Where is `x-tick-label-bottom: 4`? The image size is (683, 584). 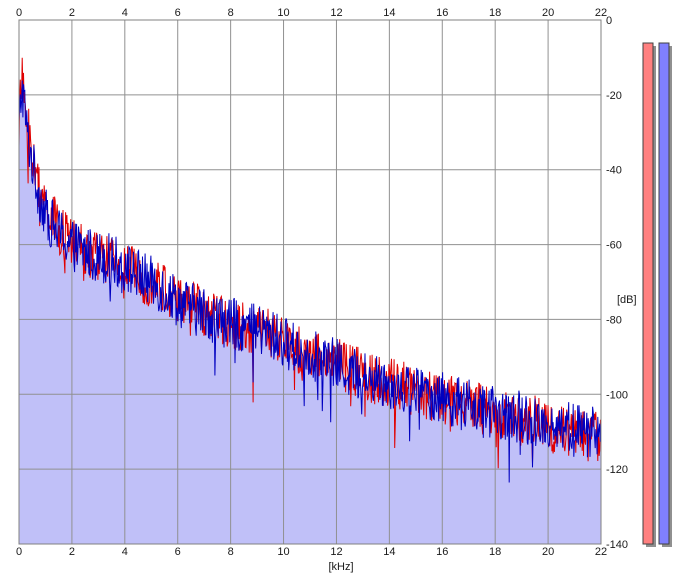 x-tick-label-bottom: 4 is located at coordinates (125, 552).